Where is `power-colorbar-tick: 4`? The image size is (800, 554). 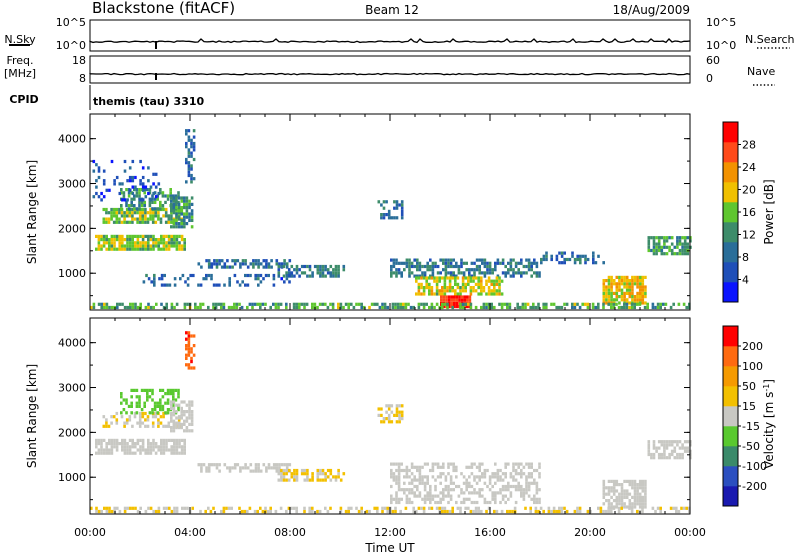 power-colorbar-tick: 4 is located at coordinates (745, 280).